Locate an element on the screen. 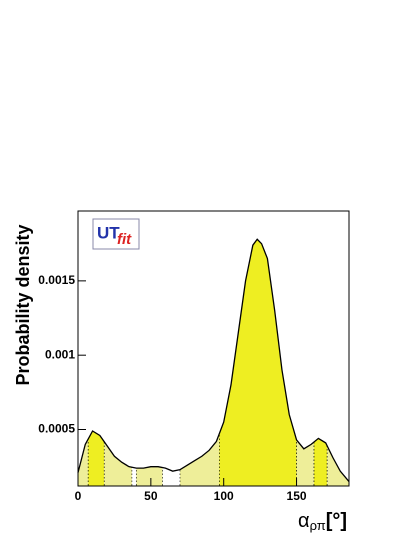 This screenshot has height=542, width=419. x-label-unit: [°] is located at coordinates (336, 521).